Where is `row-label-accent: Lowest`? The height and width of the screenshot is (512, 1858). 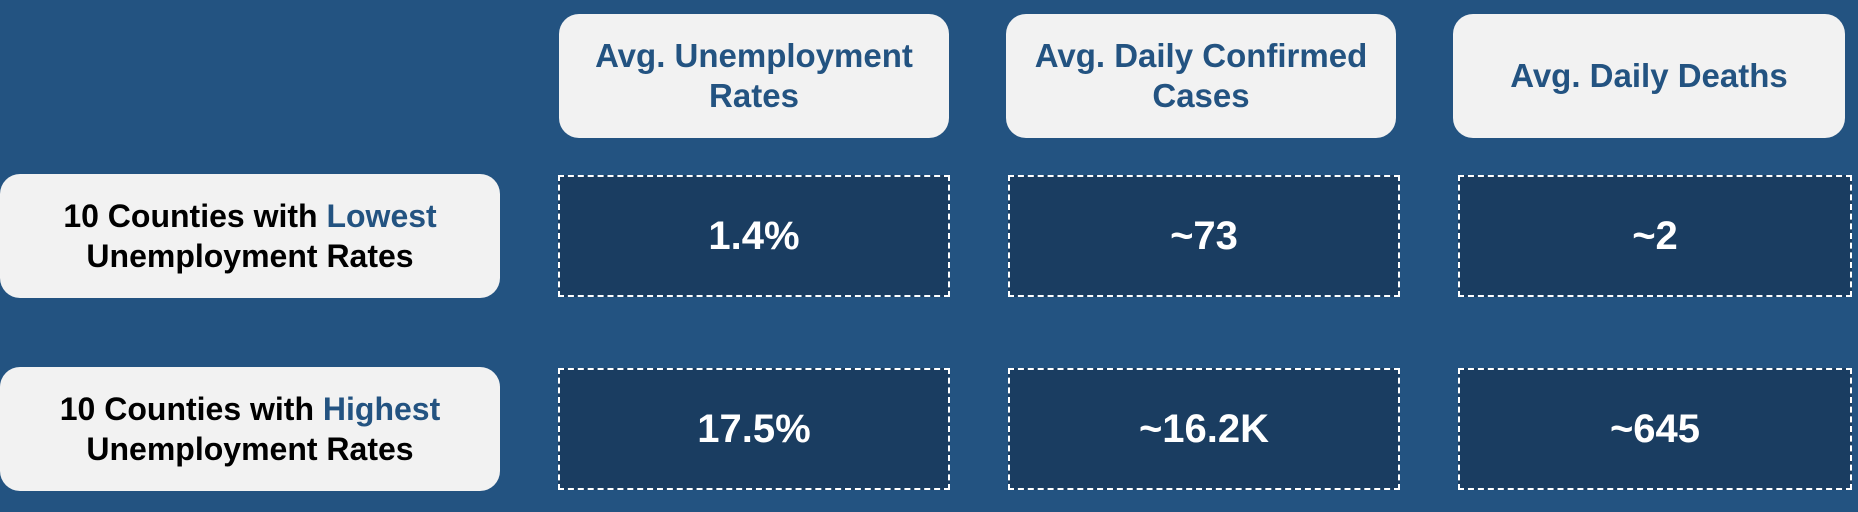 row-label-accent: Lowest is located at coordinates (381, 216).